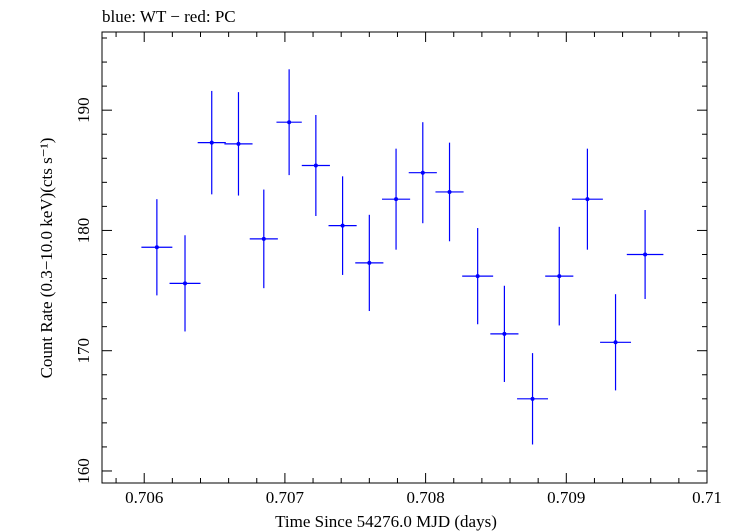 The image size is (731, 532). What do you see at coordinates (83, 351) in the screenshot?
I see `y-tick-label: 170` at bounding box center [83, 351].